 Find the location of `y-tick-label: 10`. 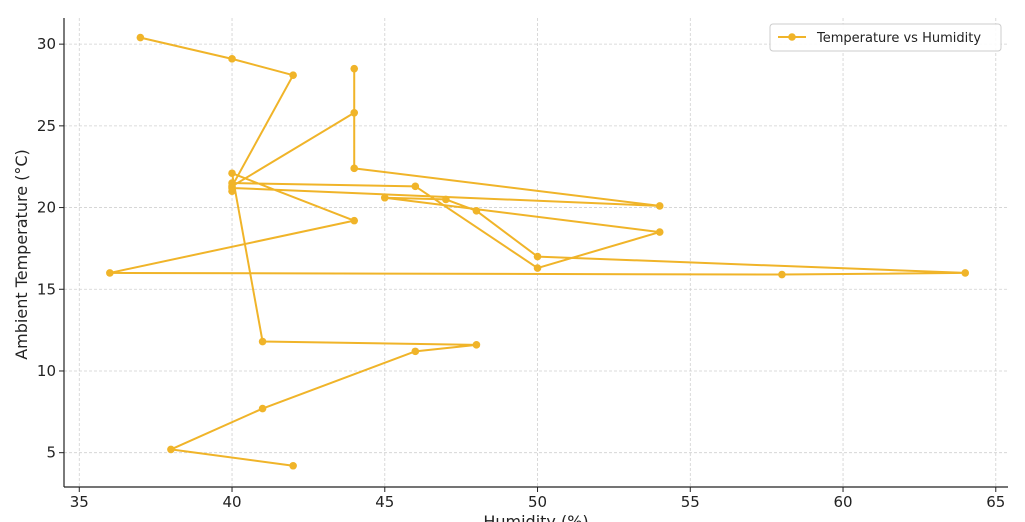

y-tick-label: 10 is located at coordinates (46, 371).